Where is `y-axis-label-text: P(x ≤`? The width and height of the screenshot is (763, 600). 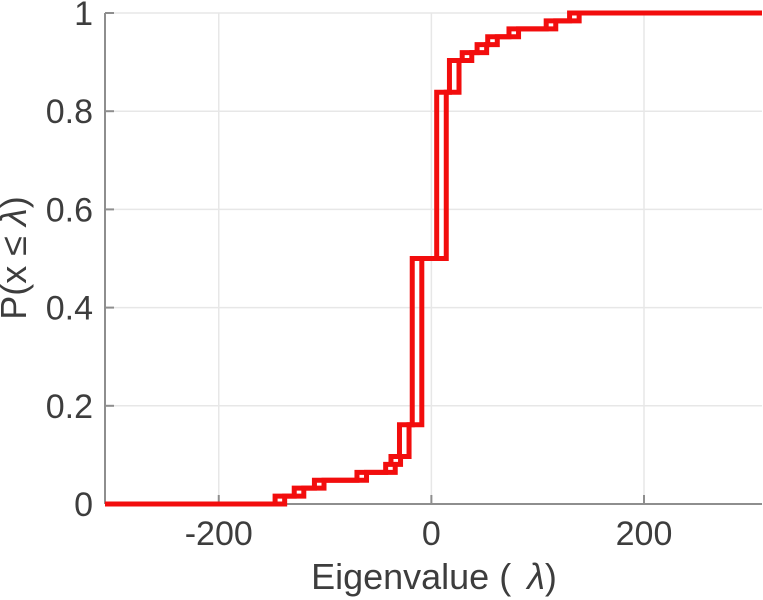
y-axis-label-text: P(x ≤ is located at coordinates (17, 273).